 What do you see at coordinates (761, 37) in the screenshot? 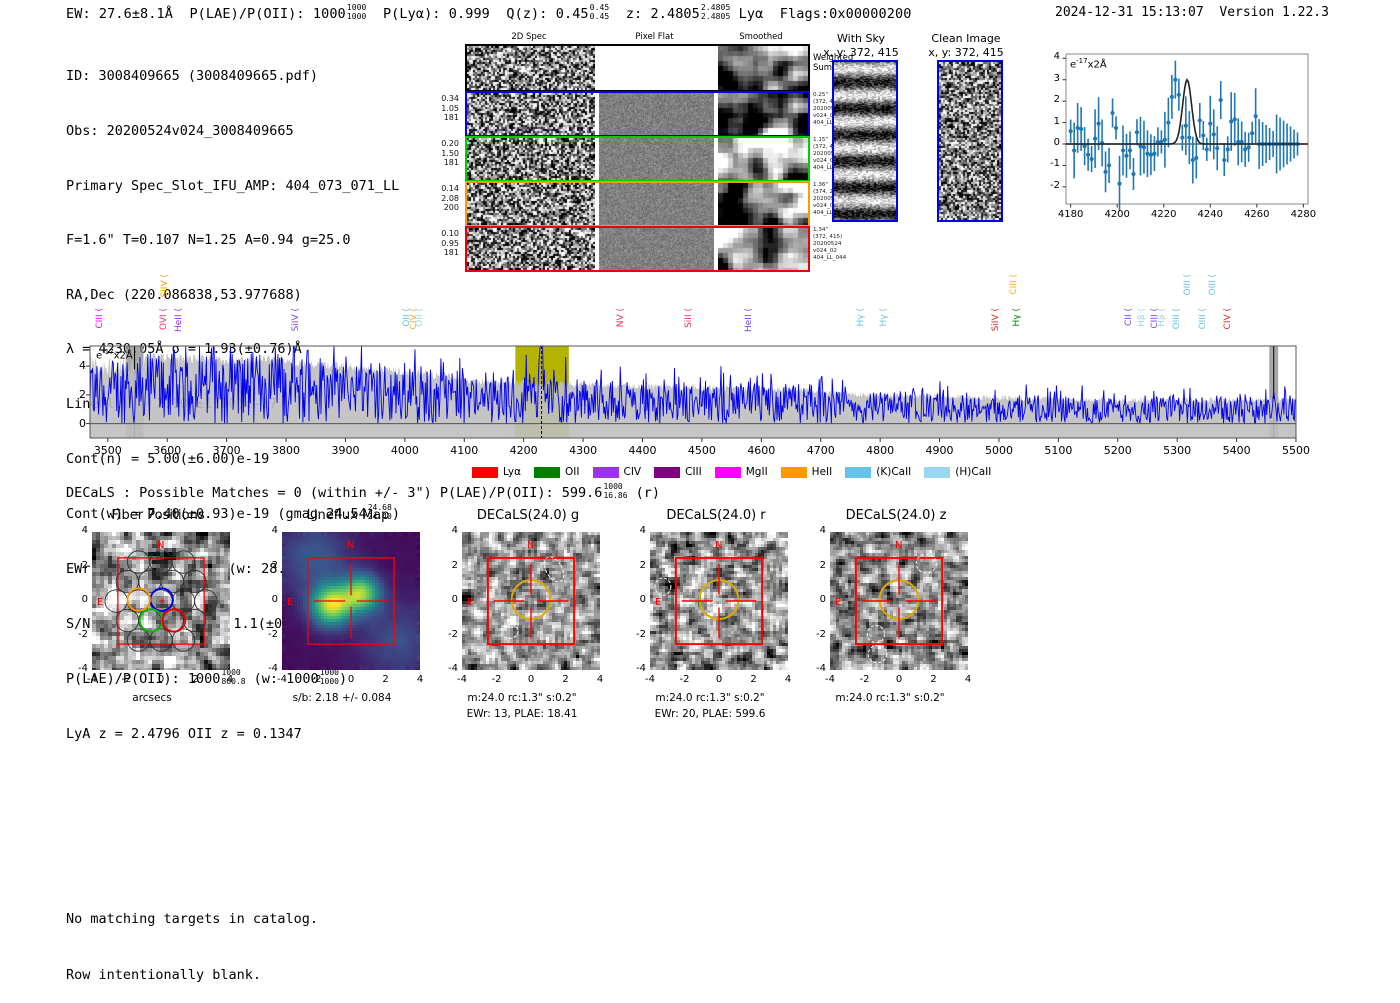
I see `spec2d-column-header-2: Smoothed` at bounding box center [761, 37].